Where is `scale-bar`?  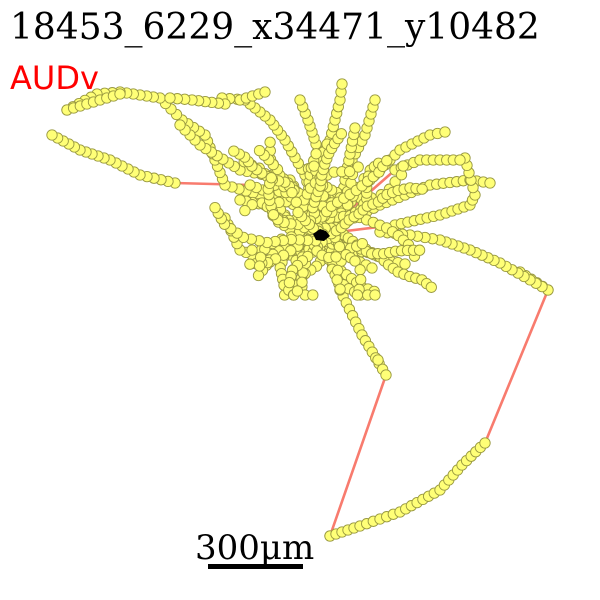
scale-bar is located at coordinates (255, 566).